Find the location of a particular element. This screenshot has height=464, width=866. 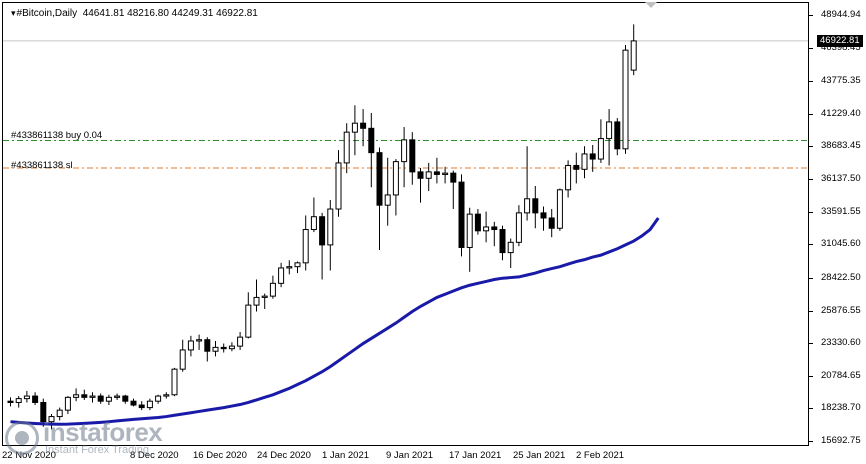

time-tick-label: 25 Jan 2021 is located at coordinates (539, 455).